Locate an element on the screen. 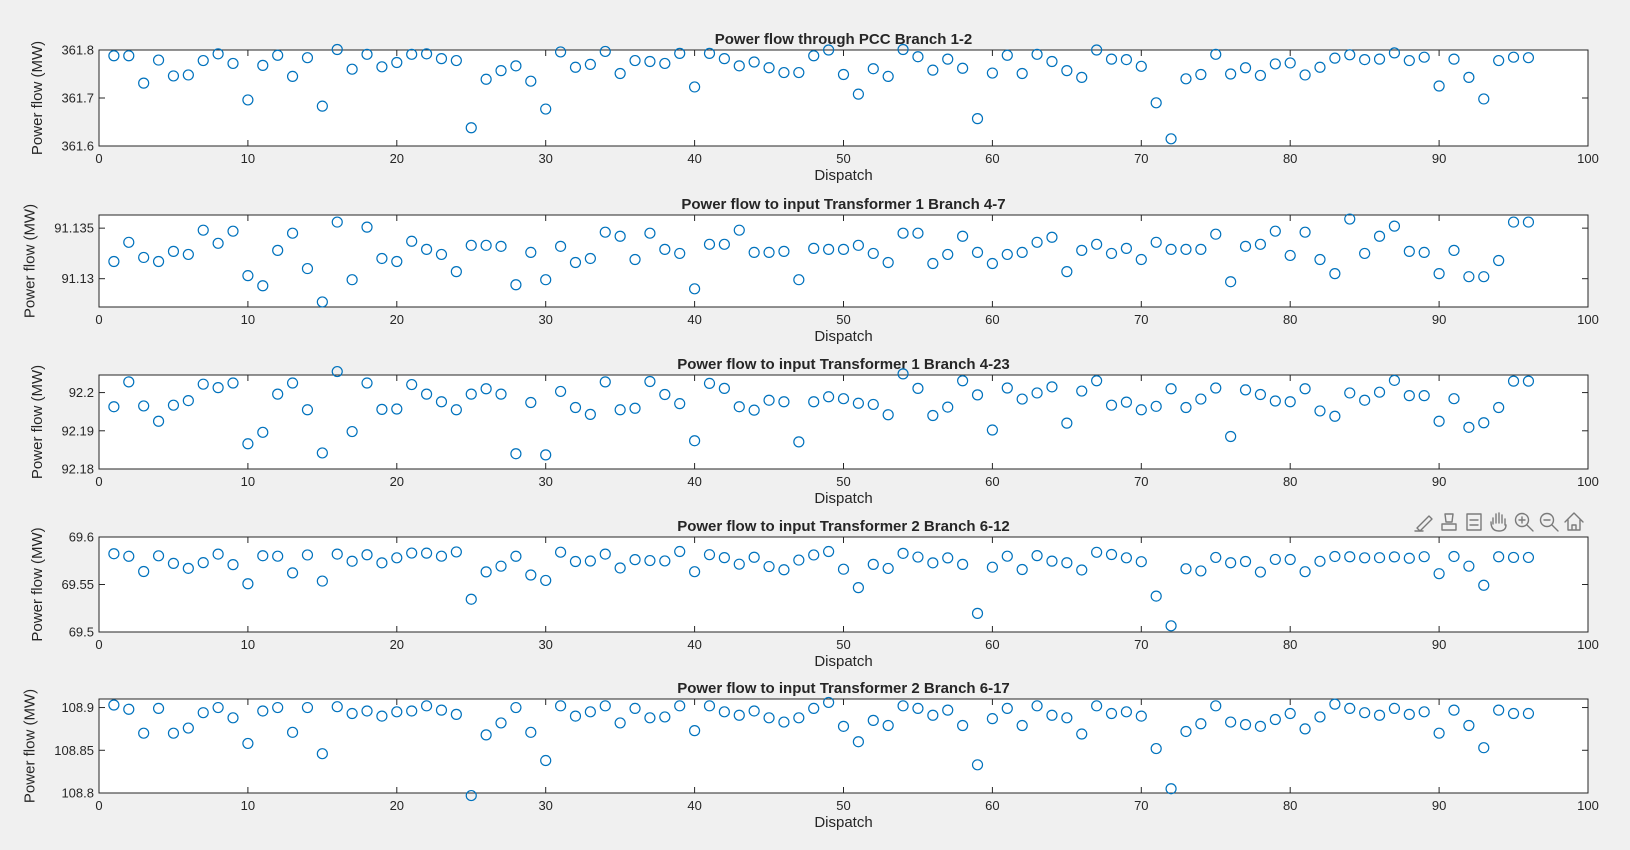 The height and width of the screenshot is (850, 1630). home-icon is located at coordinates (1574, 521).